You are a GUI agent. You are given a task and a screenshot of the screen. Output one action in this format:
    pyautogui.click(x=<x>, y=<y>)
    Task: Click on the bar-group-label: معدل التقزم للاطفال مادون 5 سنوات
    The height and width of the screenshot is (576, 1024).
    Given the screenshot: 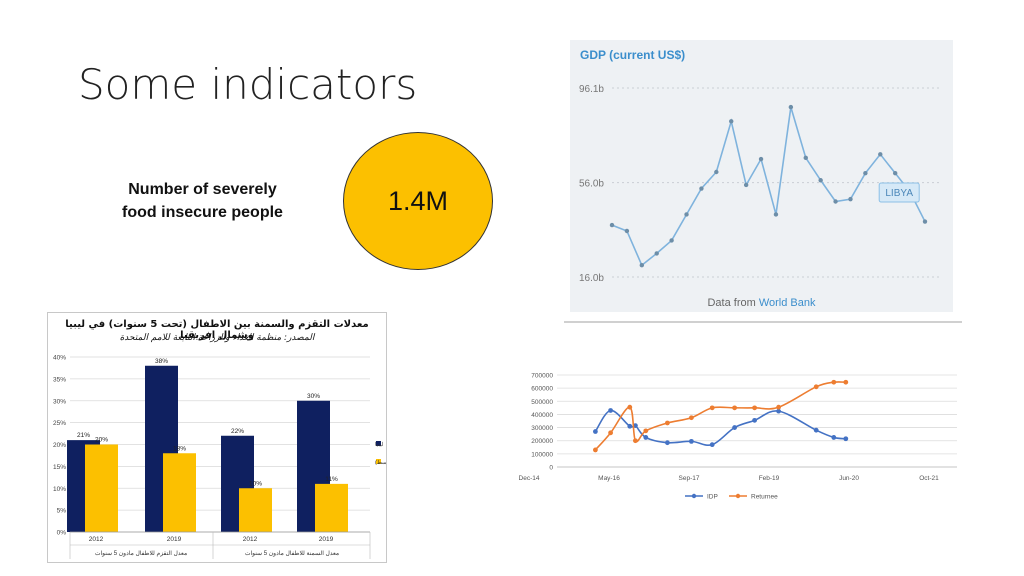 What is the action you would take?
    pyautogui.click(x=141, y=553)
    